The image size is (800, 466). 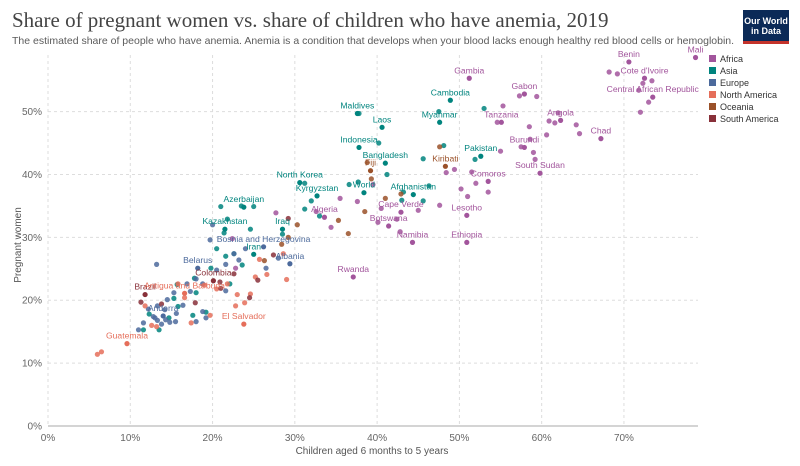 I want to click on owid-logo: Our World in Data, so click(x=766, y=27).